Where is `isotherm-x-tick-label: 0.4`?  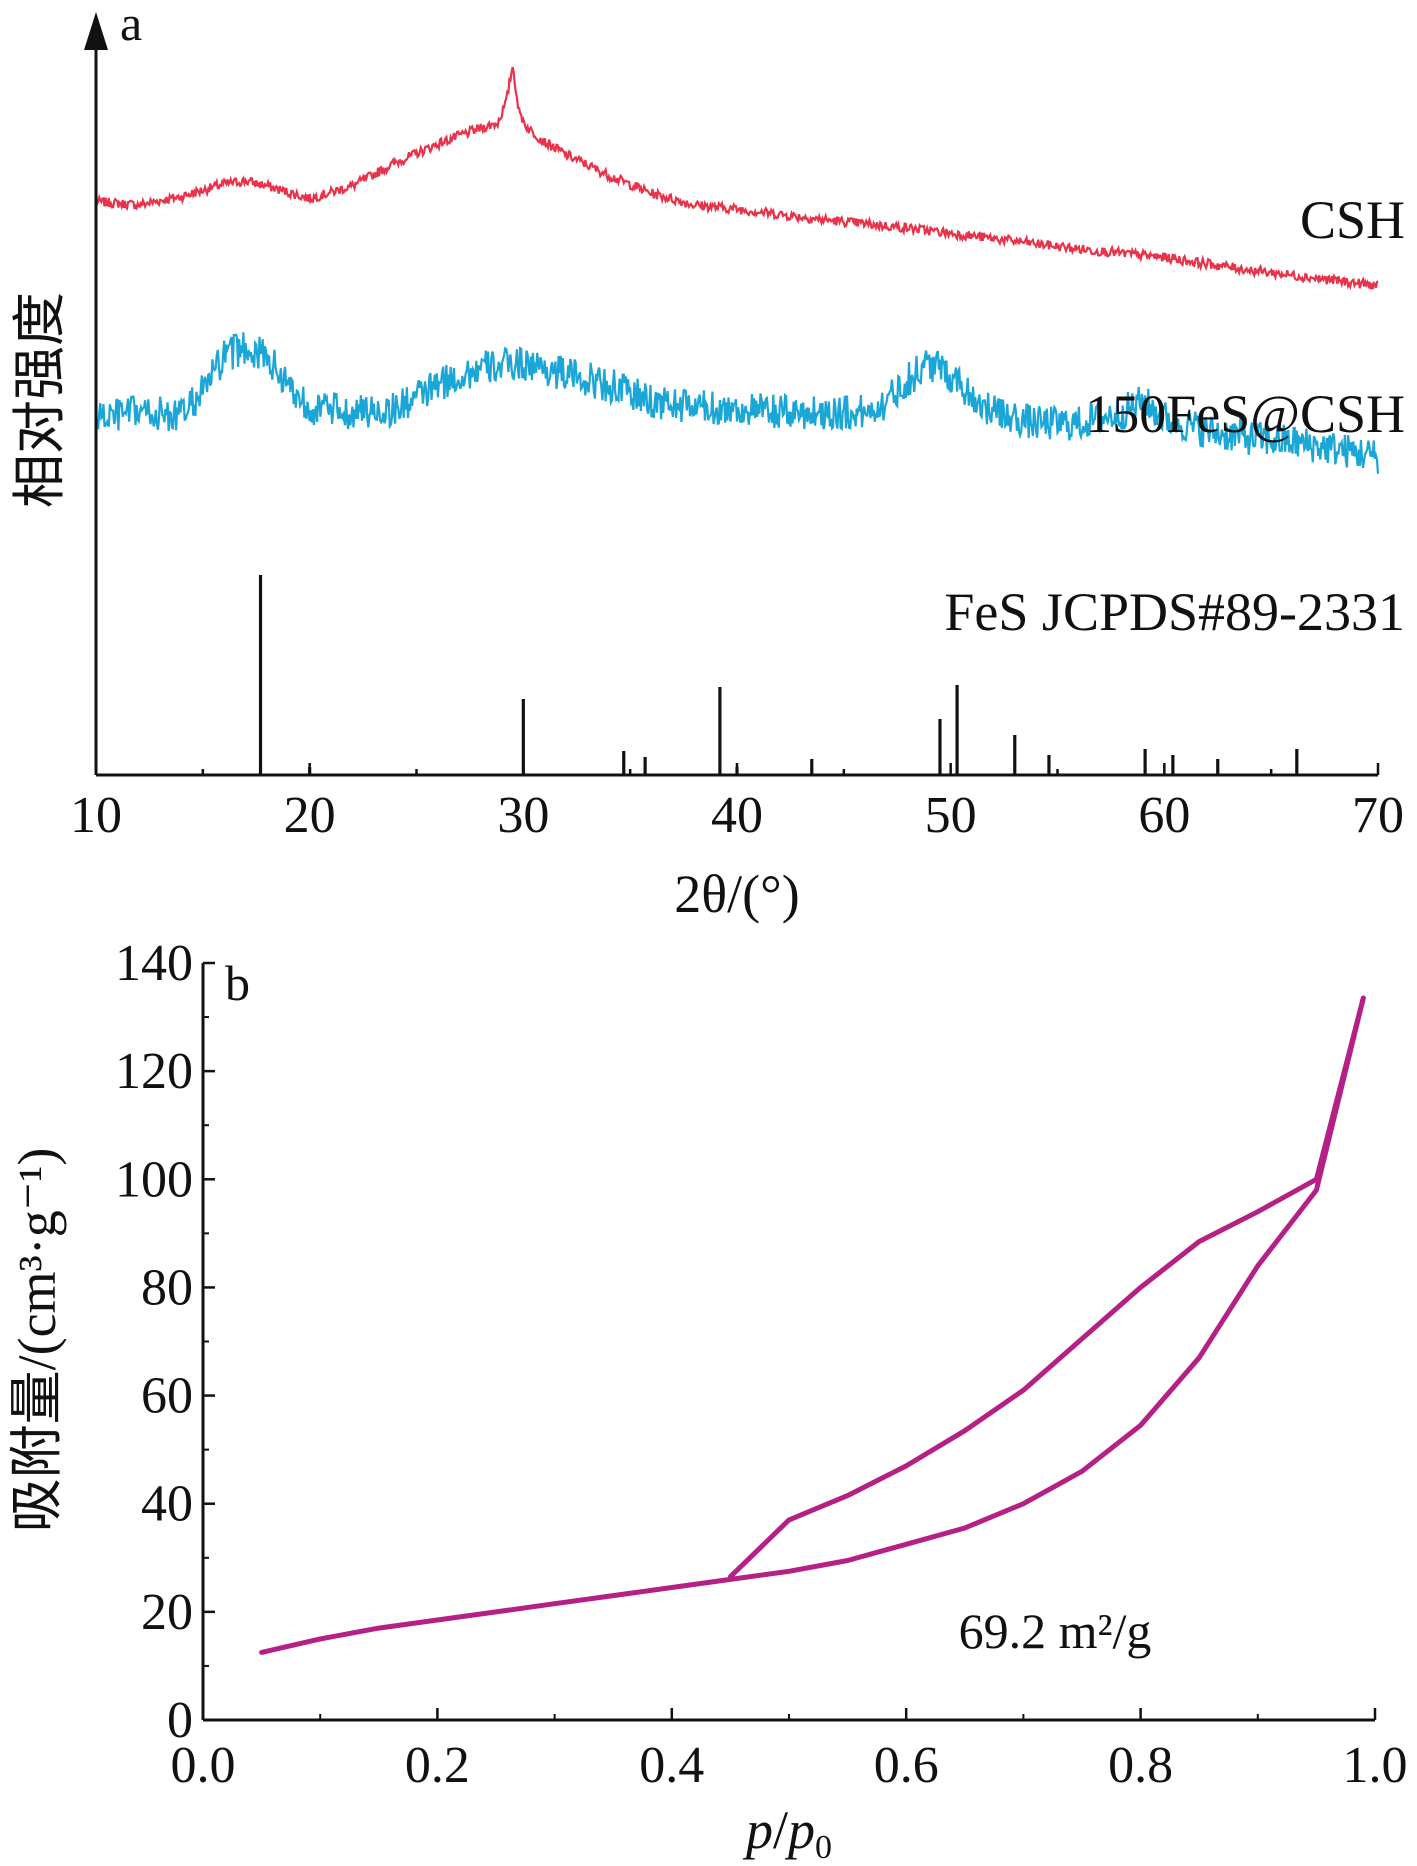
isotherm-x-tick-label: 0.4 is located at coordinates (671, 1765).